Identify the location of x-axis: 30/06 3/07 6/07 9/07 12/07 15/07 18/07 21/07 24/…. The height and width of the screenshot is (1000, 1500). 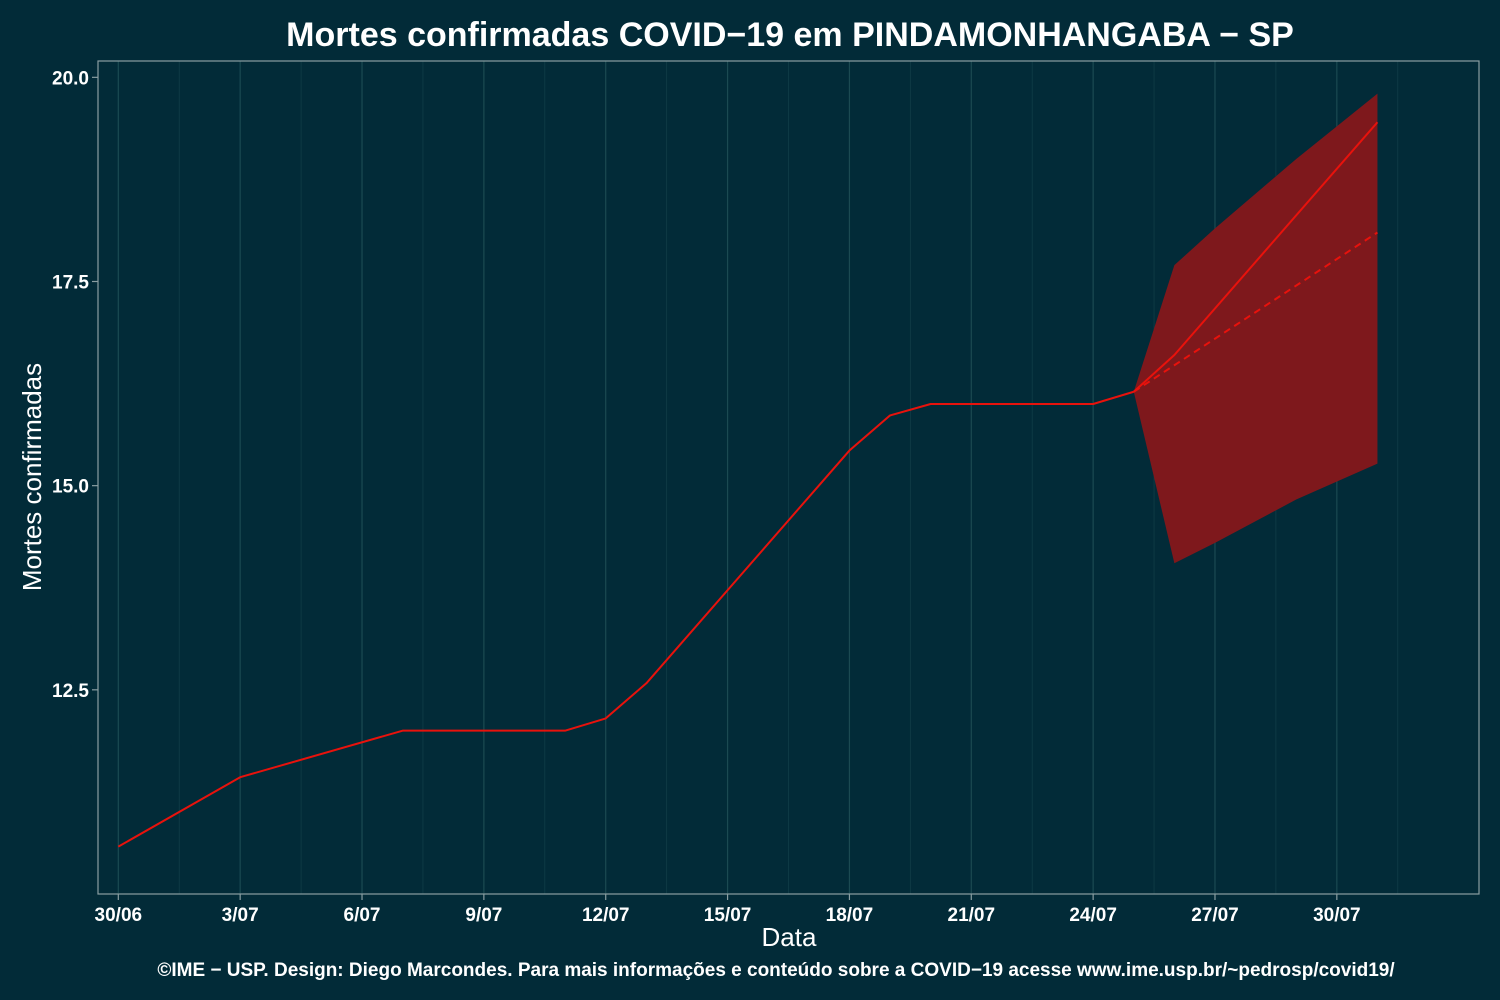
(728, 910).